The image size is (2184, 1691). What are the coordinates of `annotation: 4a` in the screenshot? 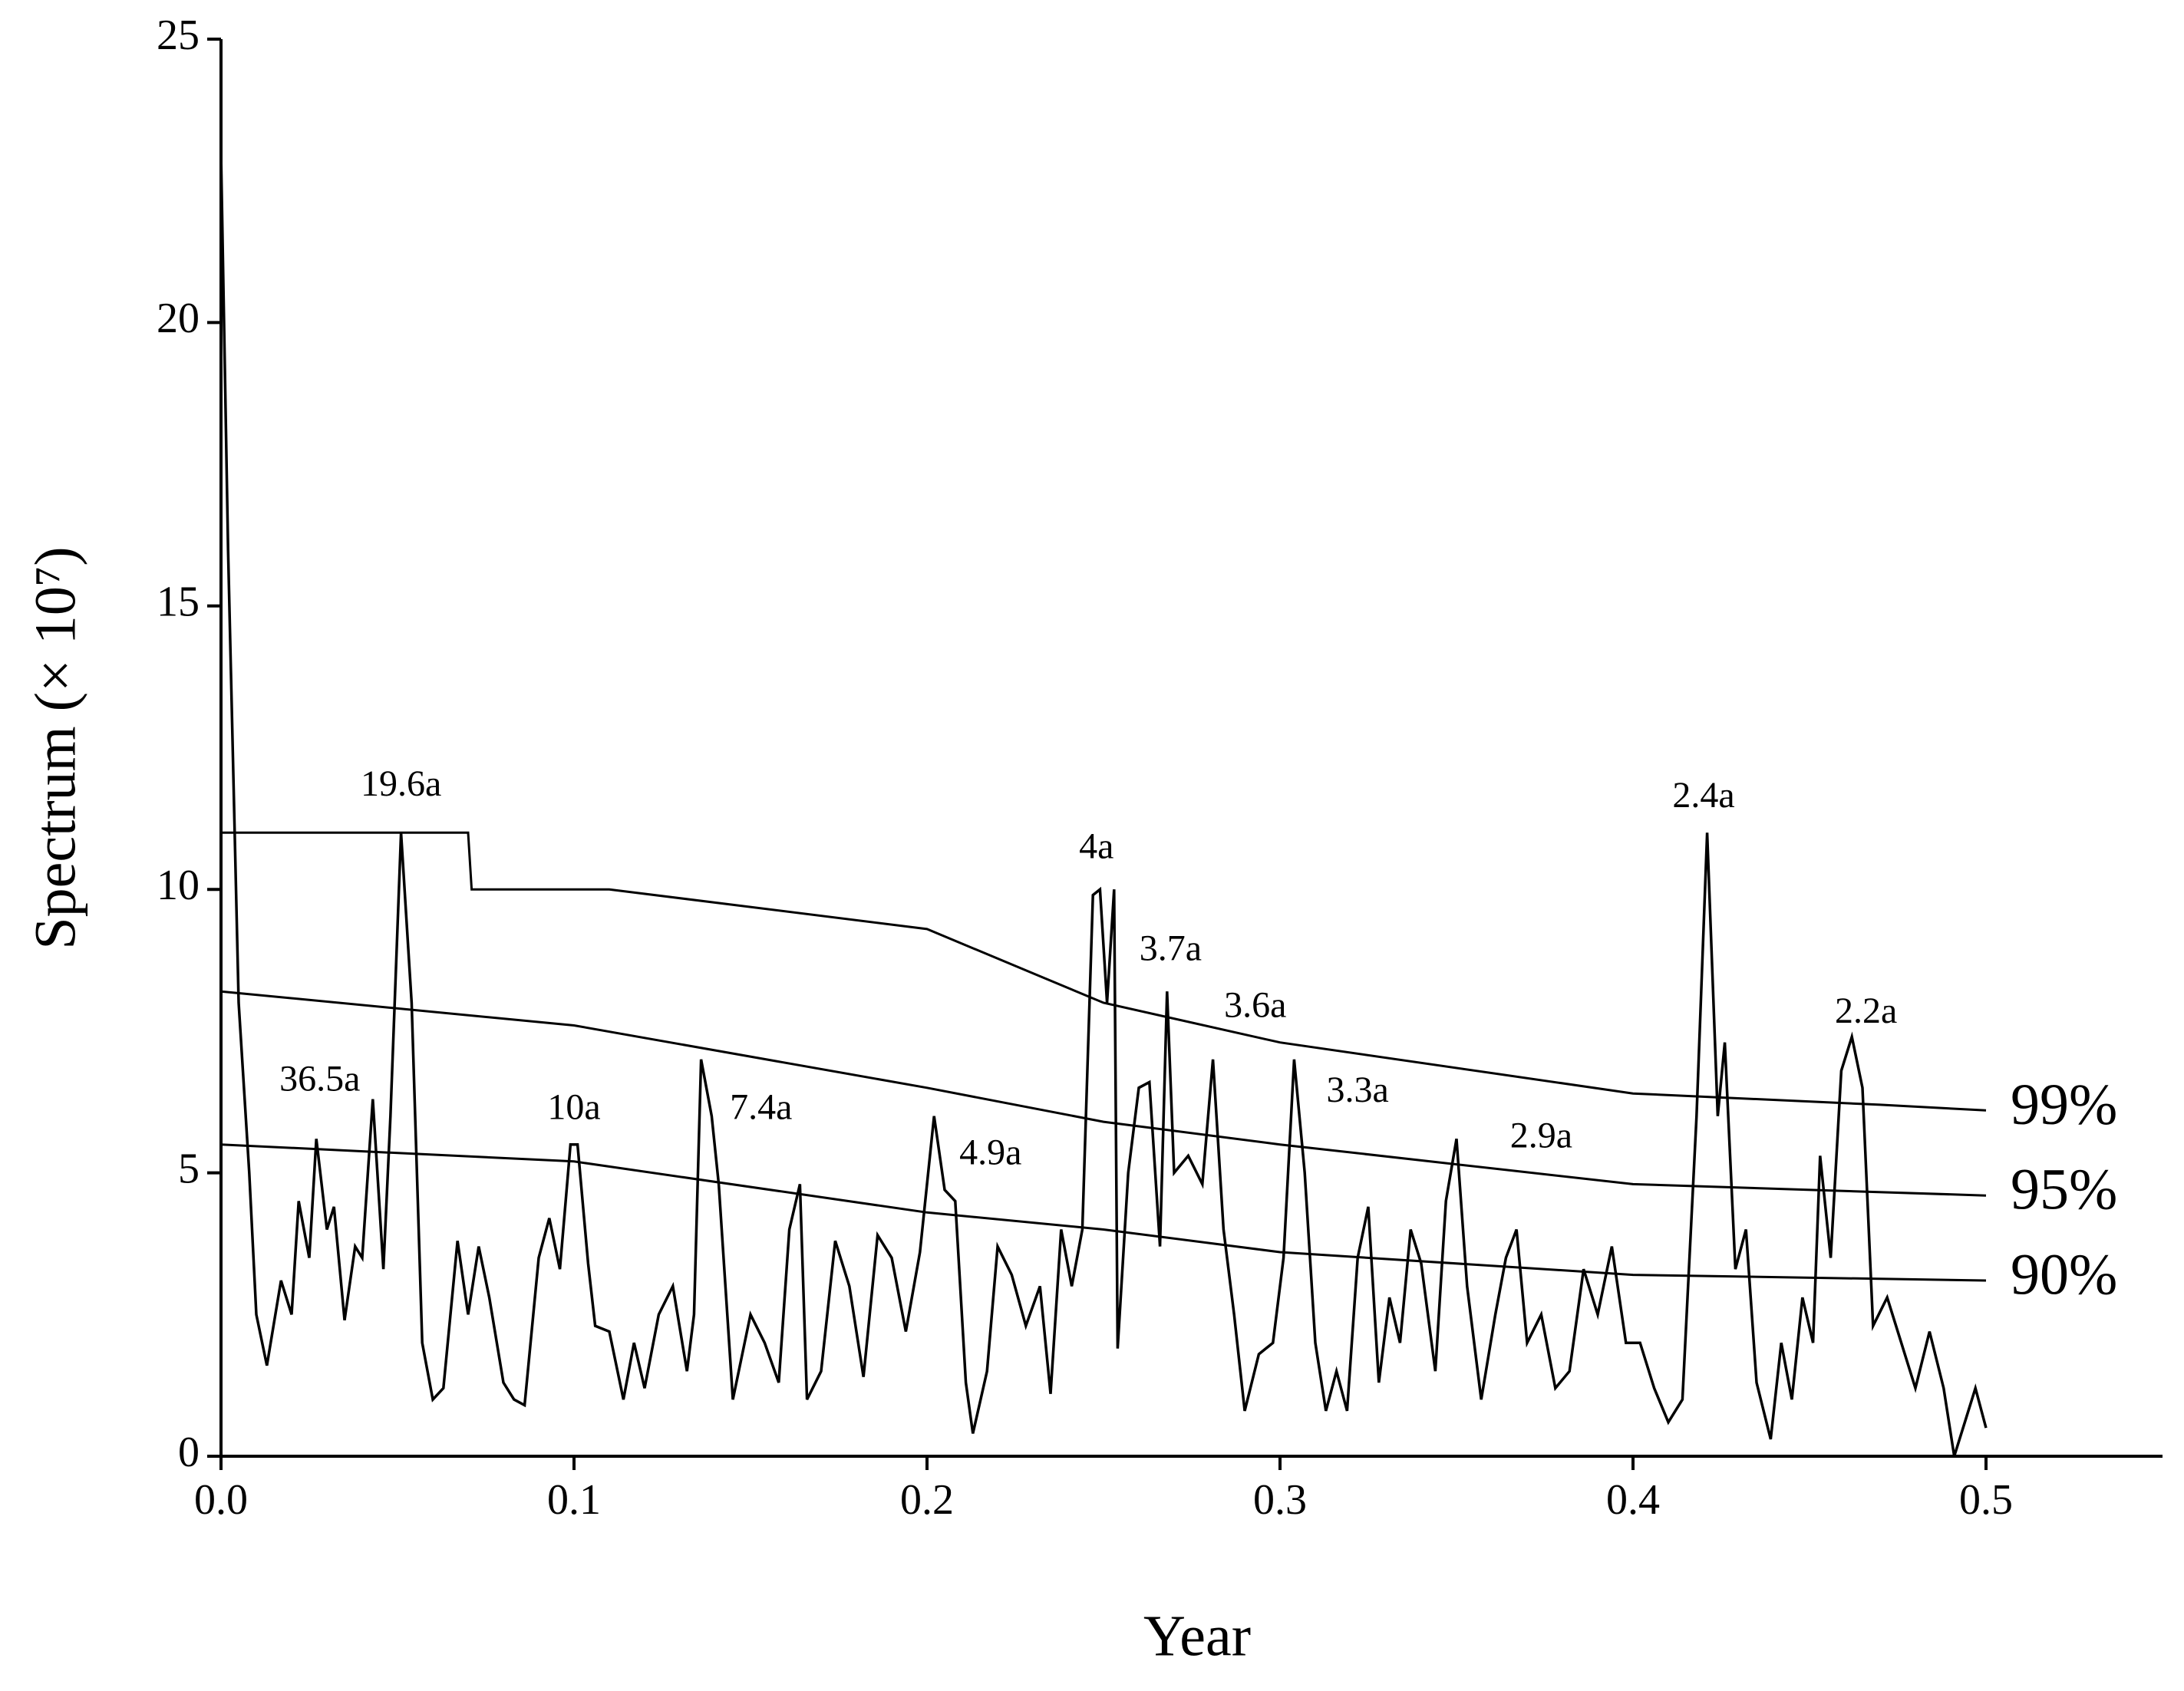 It's located at (1096, 846).